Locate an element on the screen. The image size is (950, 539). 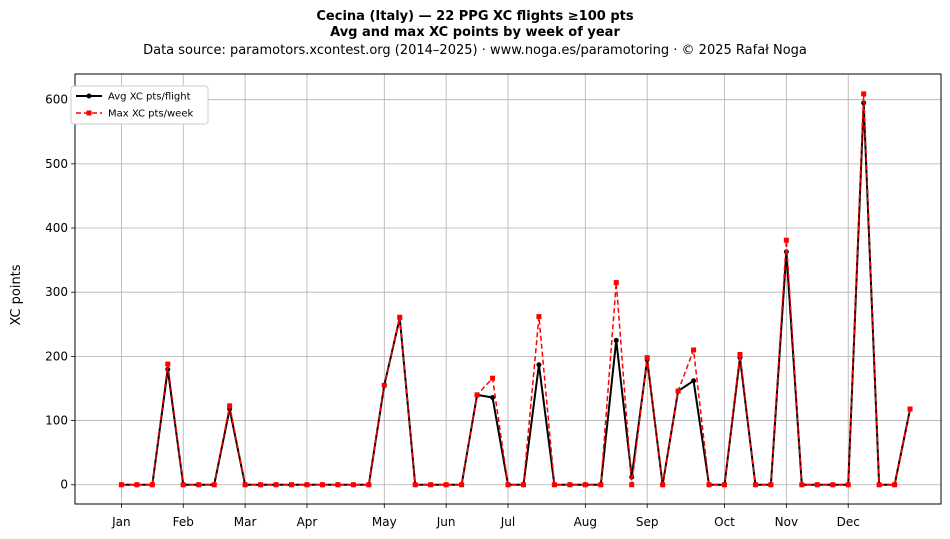
y-axis-label: XC points is located at coordinates (16, 294).